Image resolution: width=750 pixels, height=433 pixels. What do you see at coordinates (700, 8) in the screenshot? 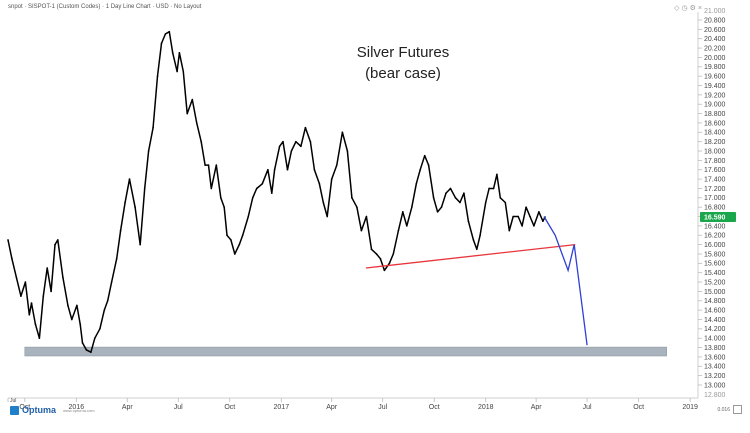
I see `close-icon: ×` at bounding box center [700, 8].